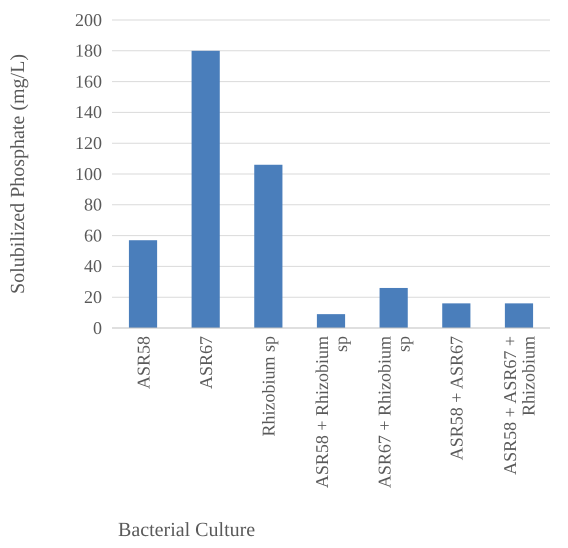  Describe the element at coordinates (88, 20) in the screenshot. I see `y-tick-label: 200` at that location.